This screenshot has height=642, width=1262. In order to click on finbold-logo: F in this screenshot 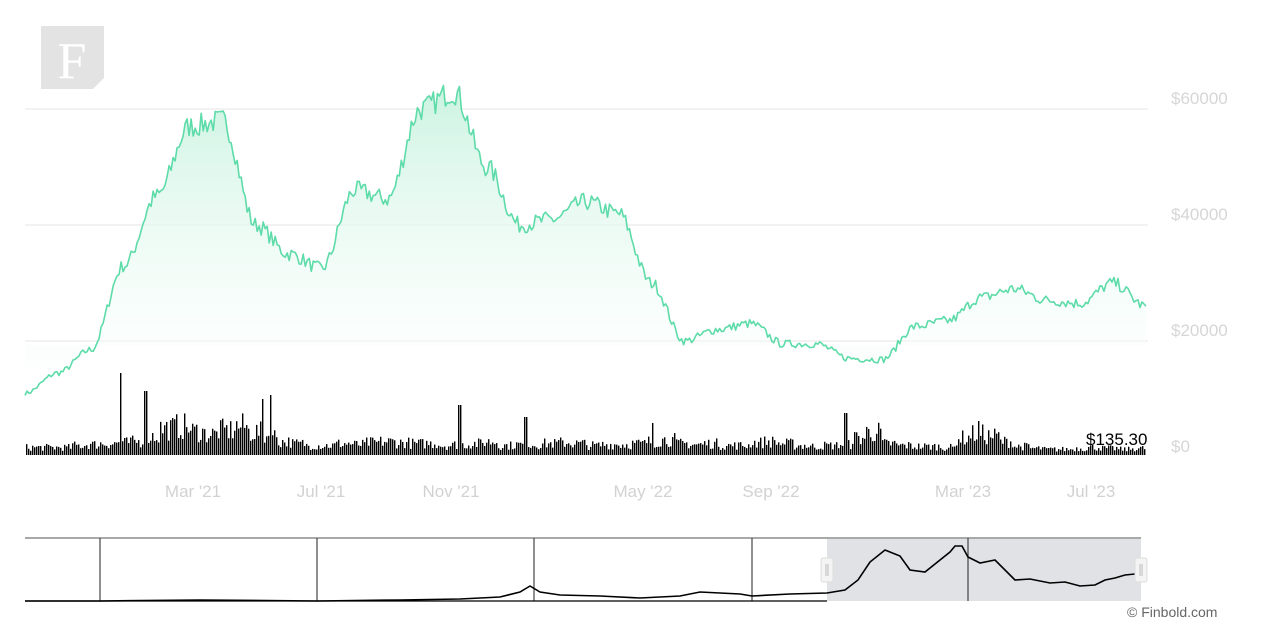, I will do `click(72, 58)`.